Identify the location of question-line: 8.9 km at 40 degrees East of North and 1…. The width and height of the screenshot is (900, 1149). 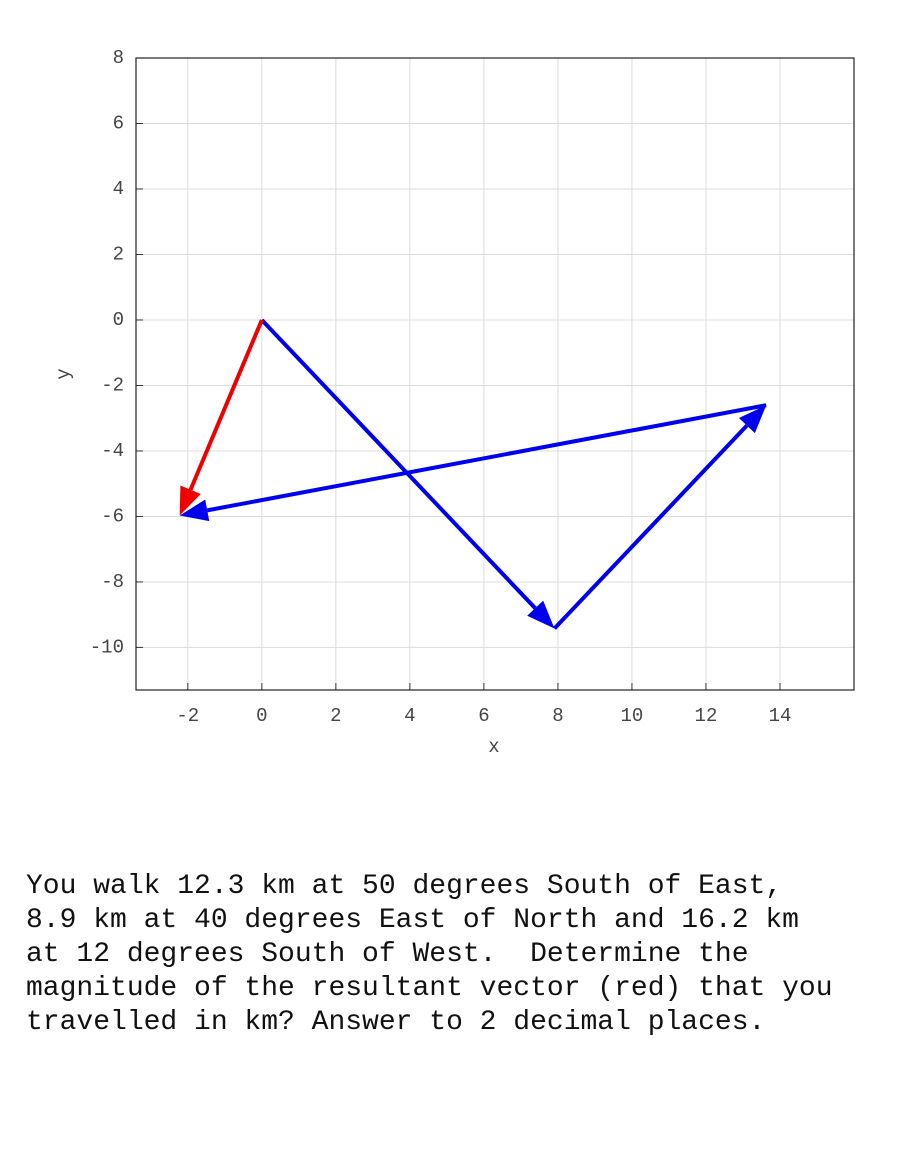
(412, 920).